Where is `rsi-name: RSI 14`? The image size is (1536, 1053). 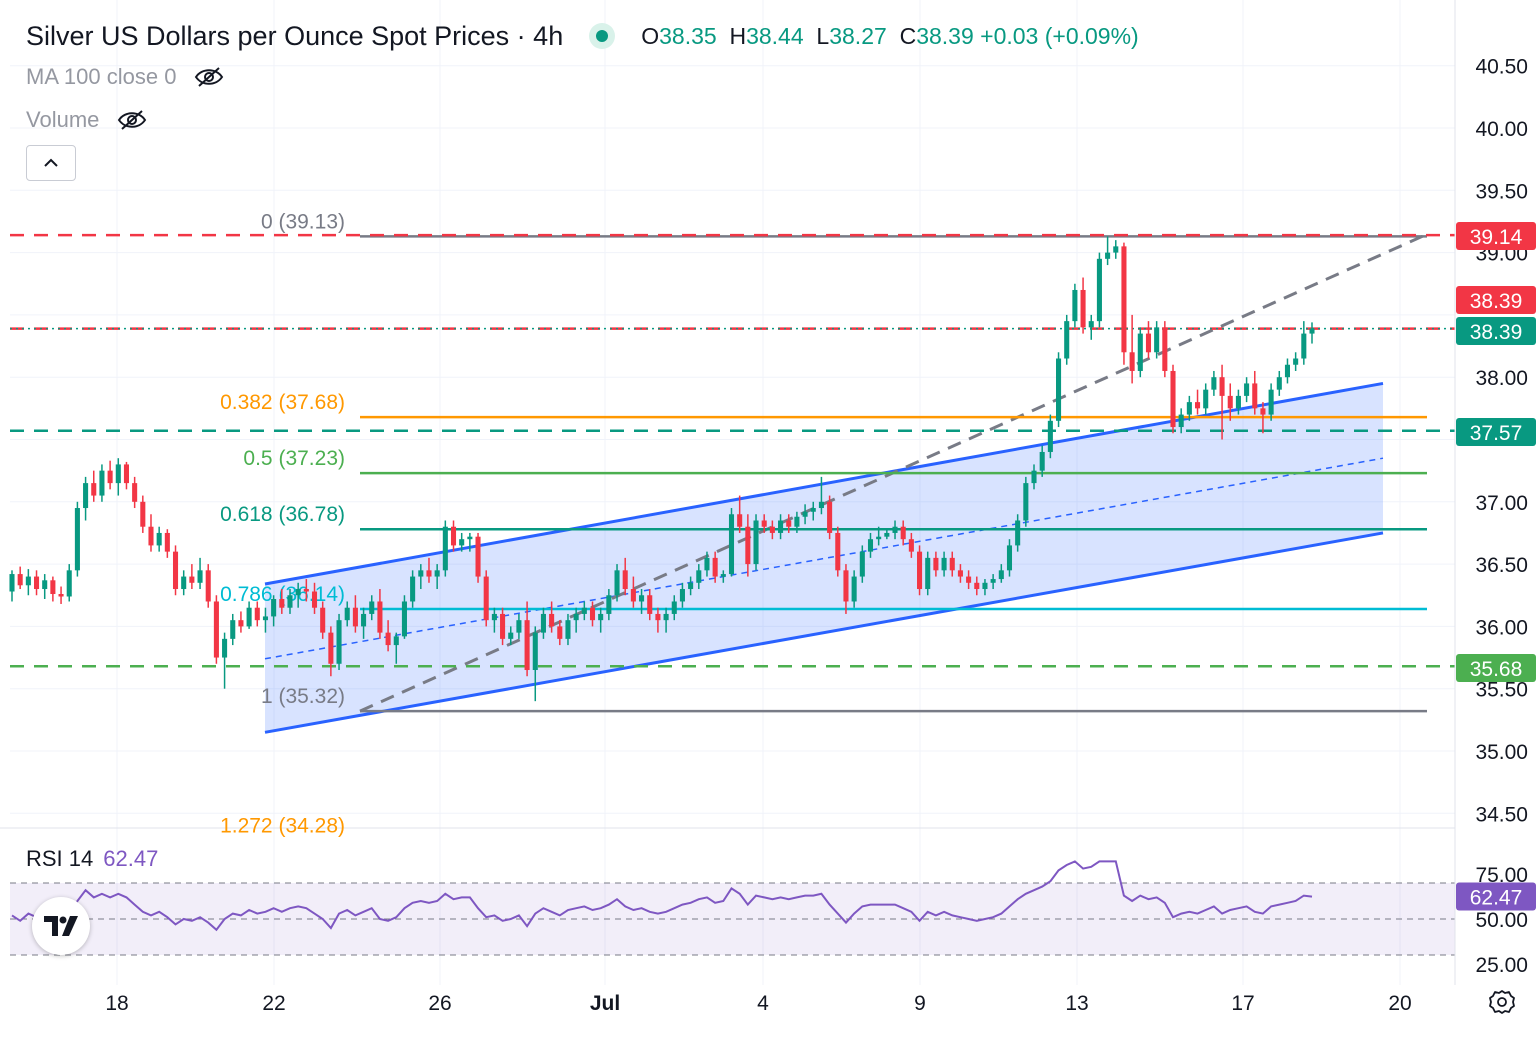
rsi-name: RSI 14 is located at coordinates (60, 858).